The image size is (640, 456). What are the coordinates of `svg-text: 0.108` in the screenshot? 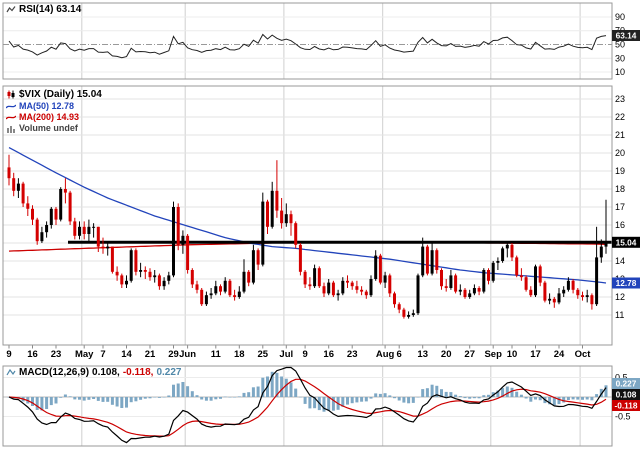 It's located at (626, 395).